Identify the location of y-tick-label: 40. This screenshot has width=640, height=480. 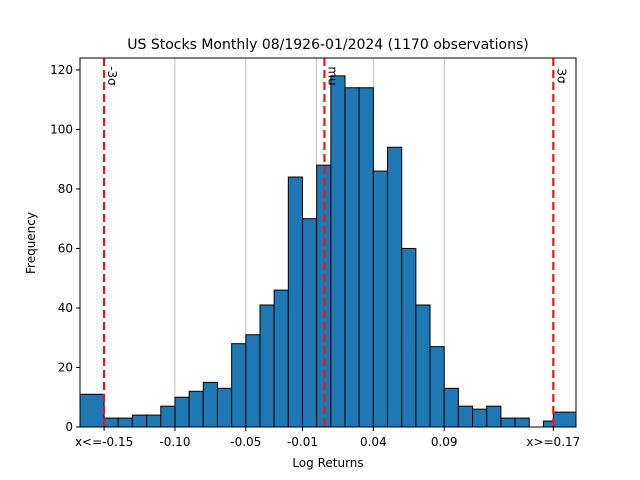
(65, 308).